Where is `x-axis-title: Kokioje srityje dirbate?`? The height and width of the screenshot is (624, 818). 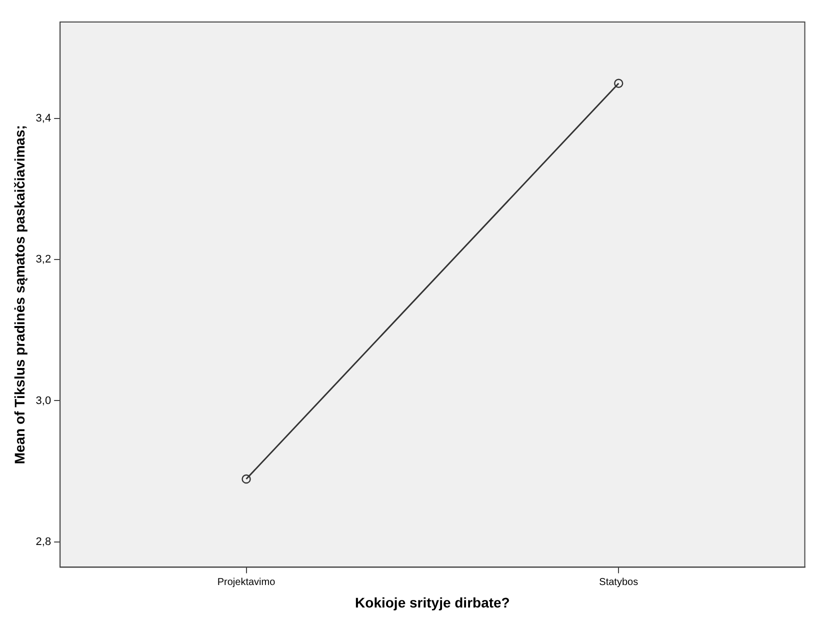
x-axis-title: Kokioje srityje dirbate? is located at coordinates (432, 602).